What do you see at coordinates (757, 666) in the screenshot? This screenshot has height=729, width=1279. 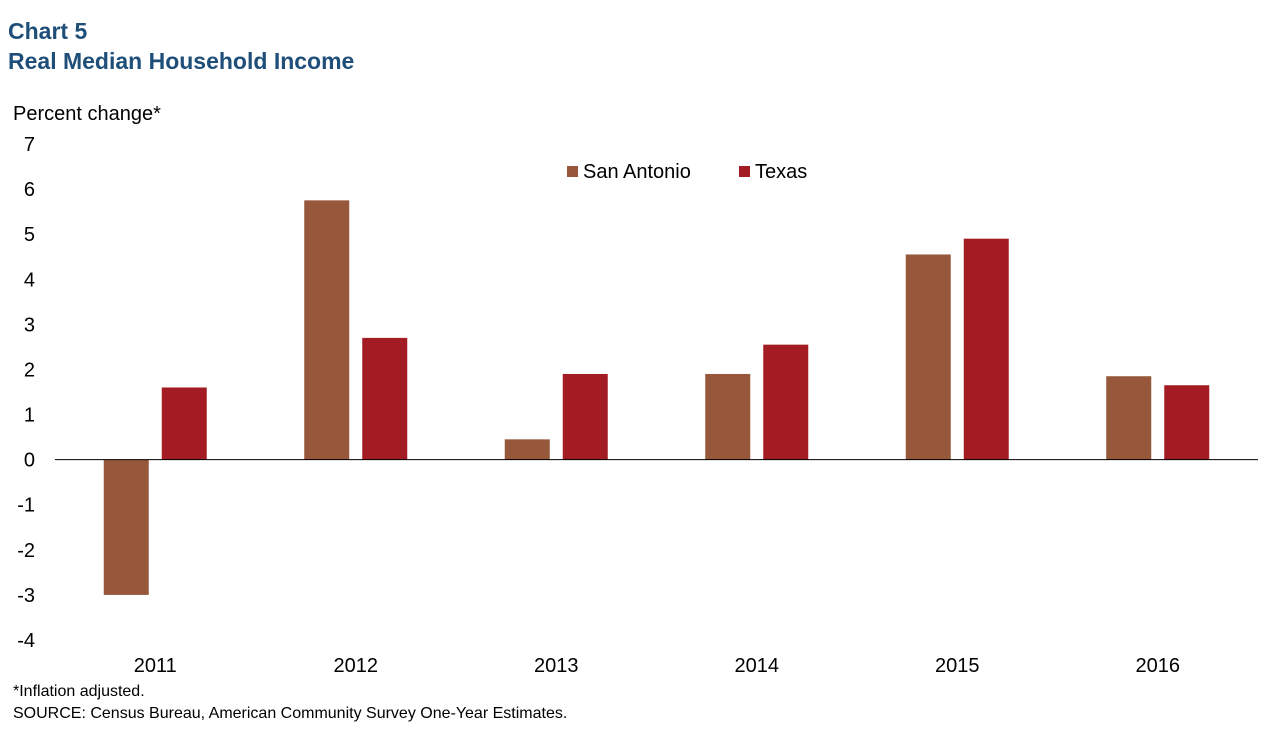 I see `x-tick-label: 2014` at bounding box center [757, 666].